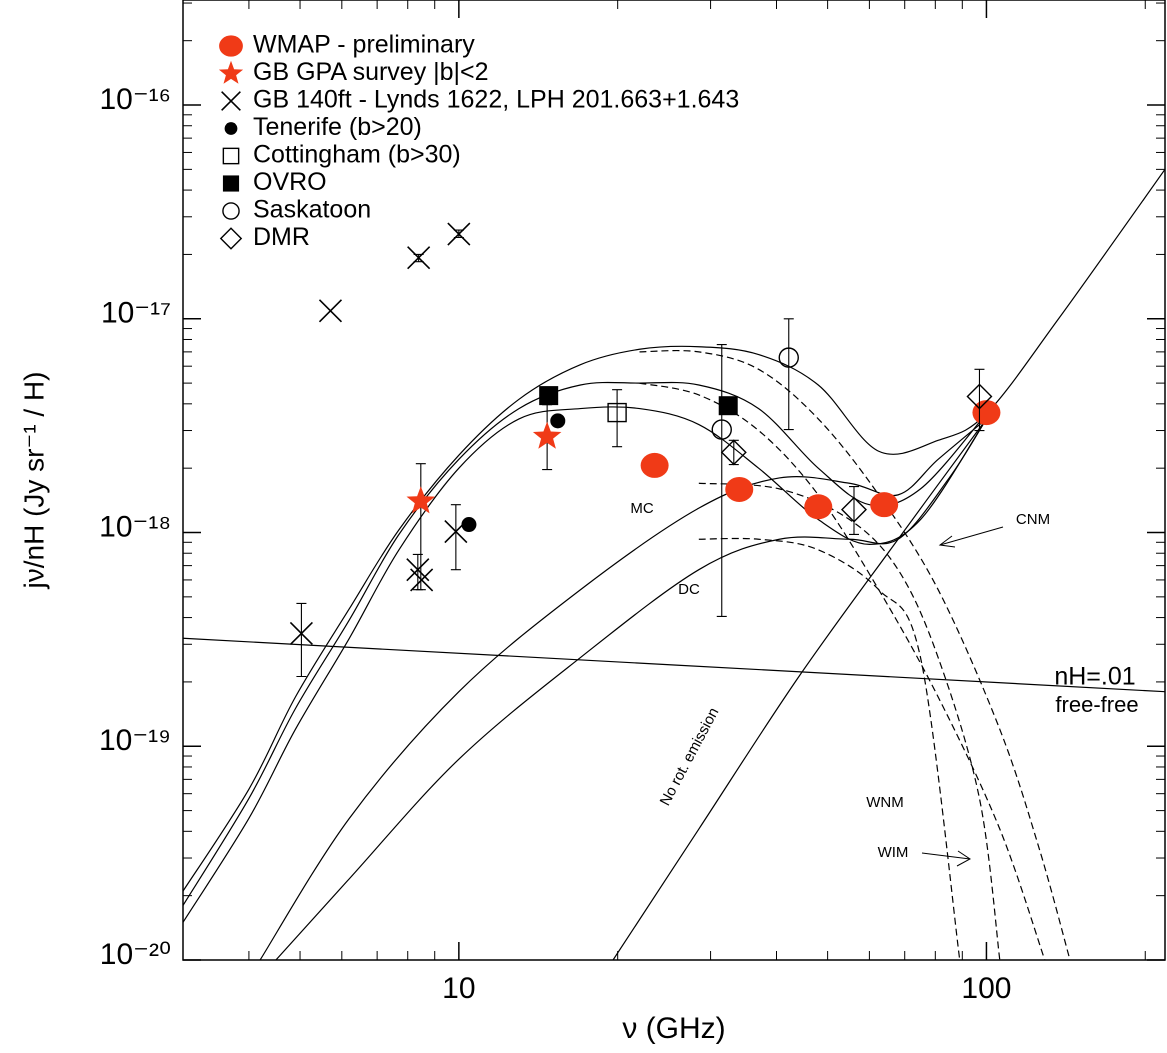 The width and height of the screenshot is (1167, 1053). Describe the element at coordinates (689, 589) in the screenshot. I see `annotation: DC` at that location.